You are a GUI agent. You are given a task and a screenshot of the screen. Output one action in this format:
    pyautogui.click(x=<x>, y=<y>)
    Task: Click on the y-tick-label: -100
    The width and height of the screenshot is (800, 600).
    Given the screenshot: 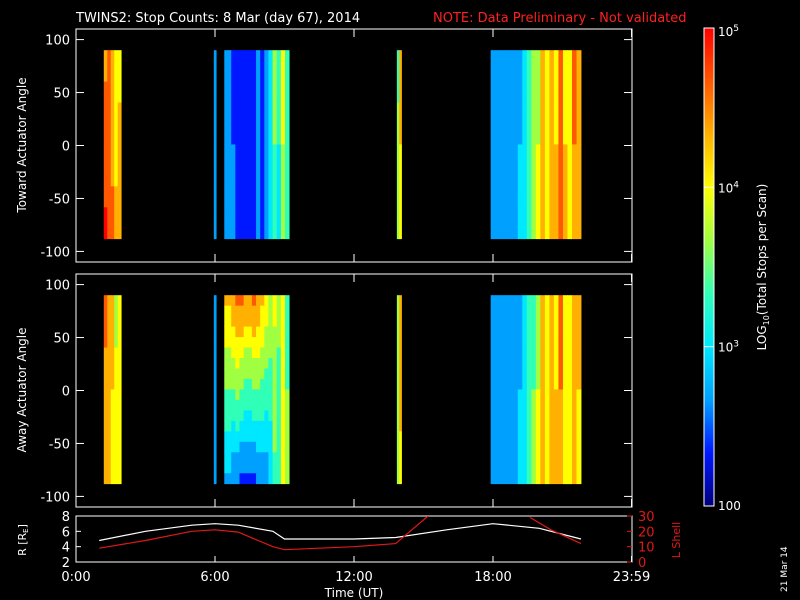 What is the action you would take?
    pyautogui.click(x=55, y=252)
    